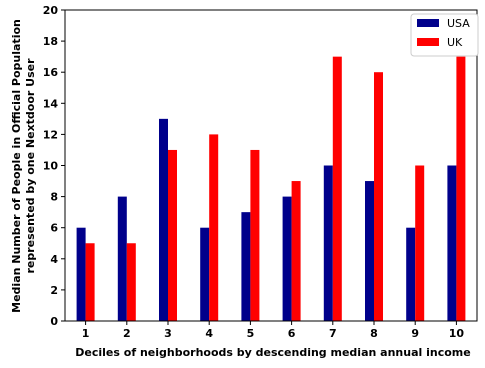  What do you see at coordinates (251, 333) in the screenshot?
I see `x-tick-label-5: 5` at bounding box center [251, 333].